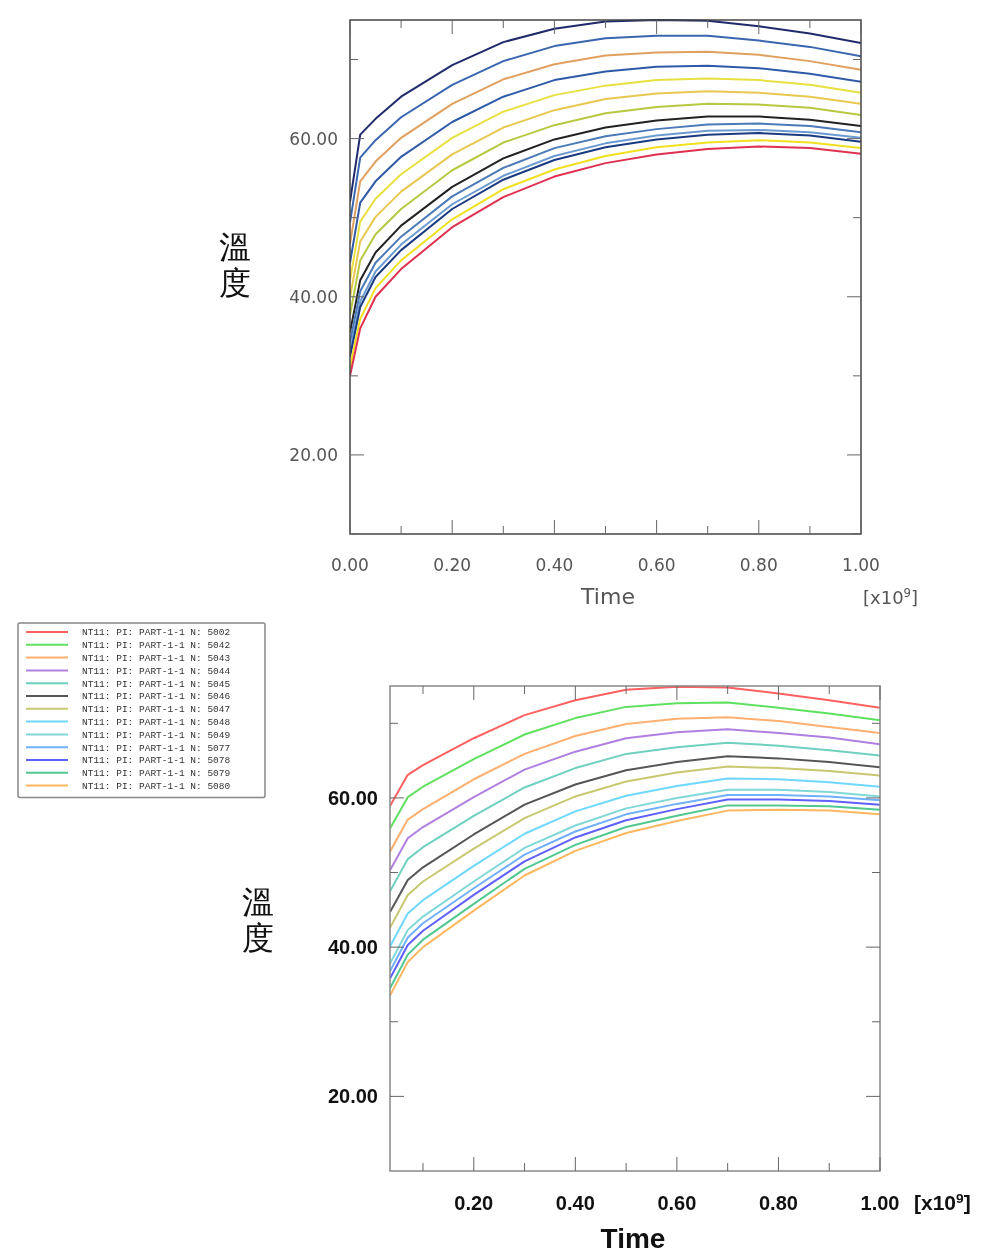 This screenshot has width=984, height=1250. I want to click on legend-label: NT11: PI: PART-1-1 N: 5045, so click(156, 684).